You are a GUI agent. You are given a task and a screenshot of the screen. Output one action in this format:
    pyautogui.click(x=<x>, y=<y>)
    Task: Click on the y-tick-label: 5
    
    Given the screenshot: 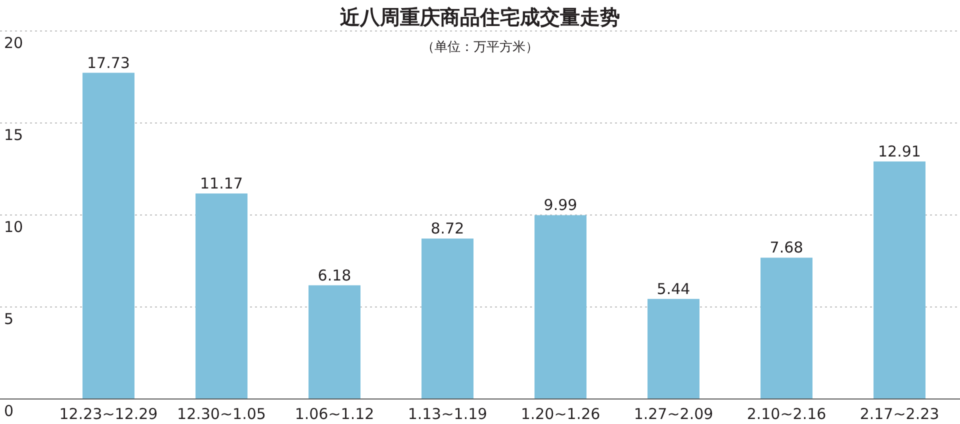 What is the action you would take?
    pyautogui.click(x=9, y=319)
    